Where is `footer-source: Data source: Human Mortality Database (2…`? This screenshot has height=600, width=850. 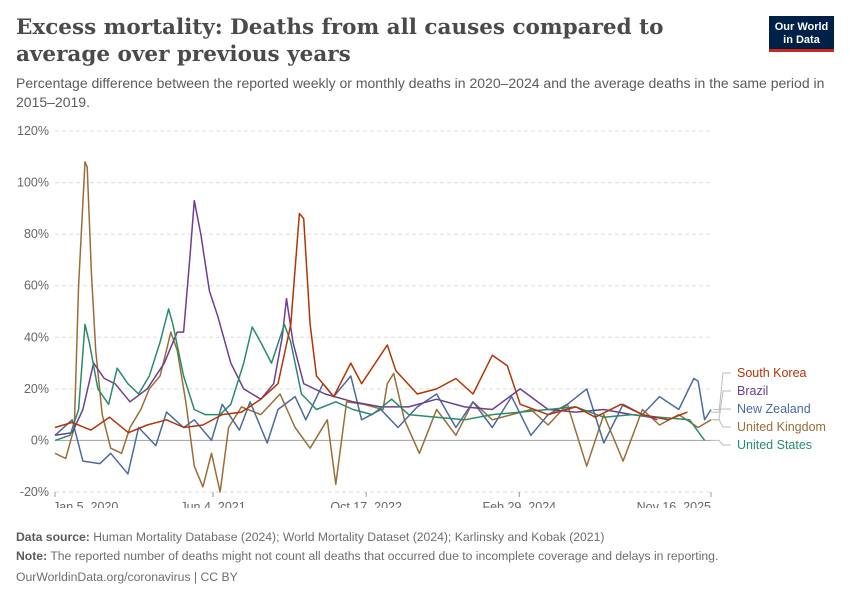 footer-source: Data source: Human Mortality Database (2… is located at coordinates (310, 537).